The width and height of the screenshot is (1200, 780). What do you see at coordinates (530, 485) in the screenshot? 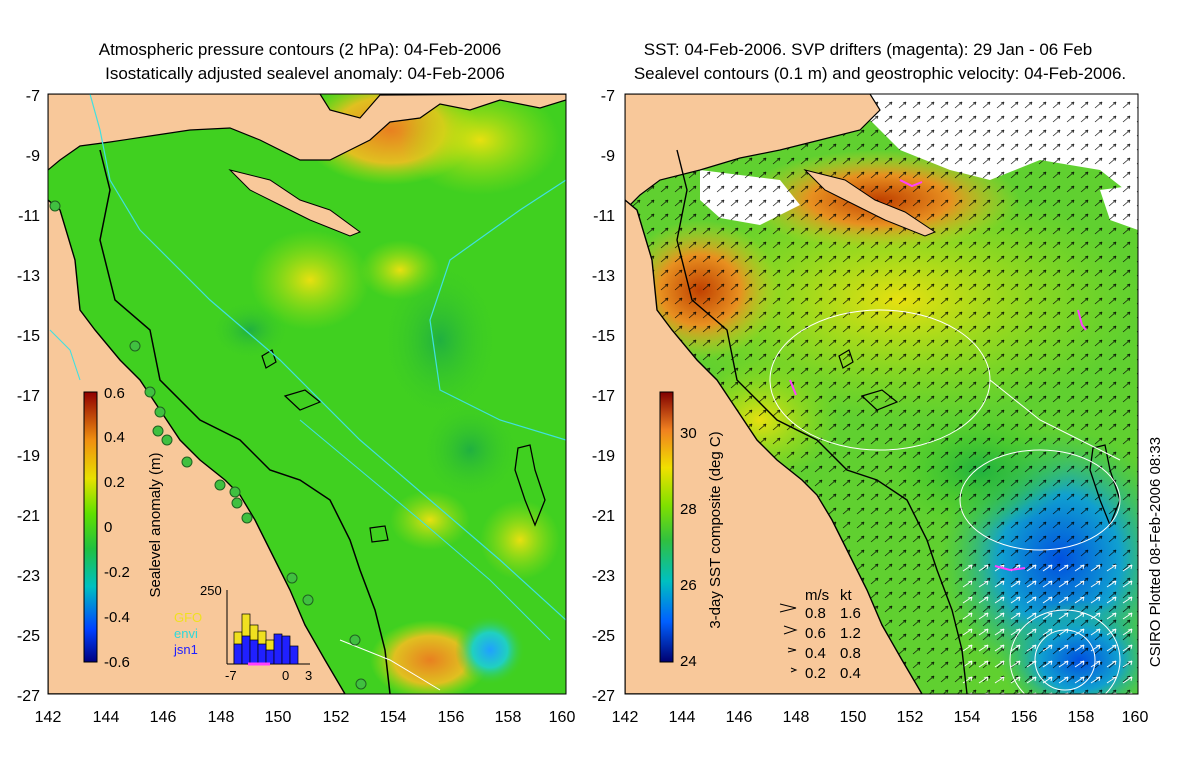
I see `left-new-caledonia` at bounding box center [530, 485].